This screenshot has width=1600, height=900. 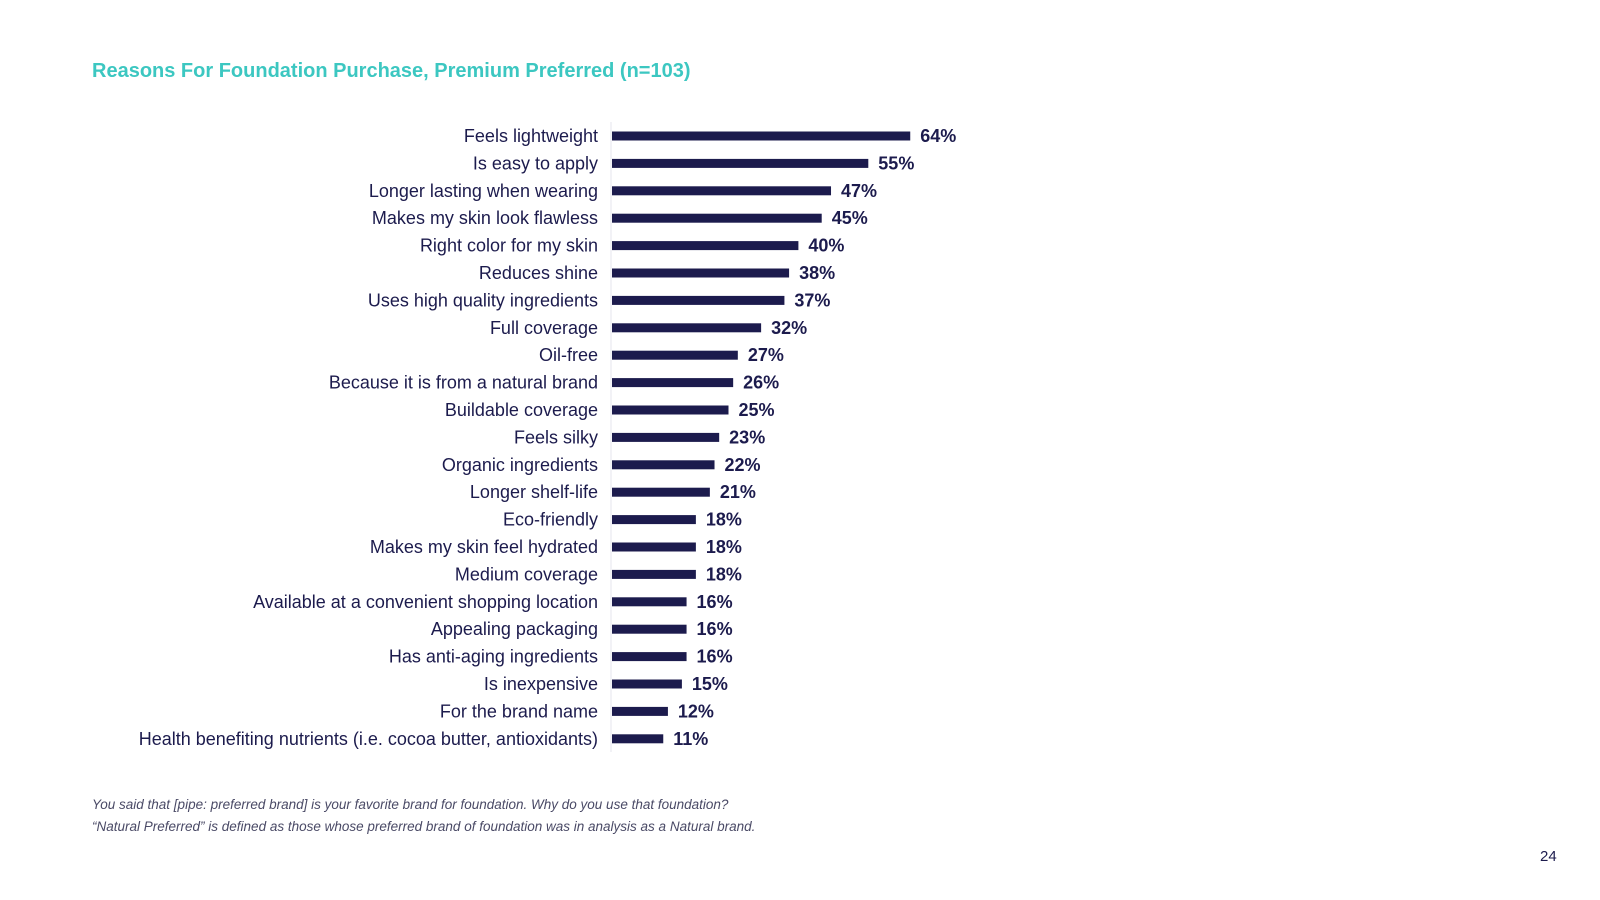 I want to click on data-label: 22%, so click(x=743, y=465).